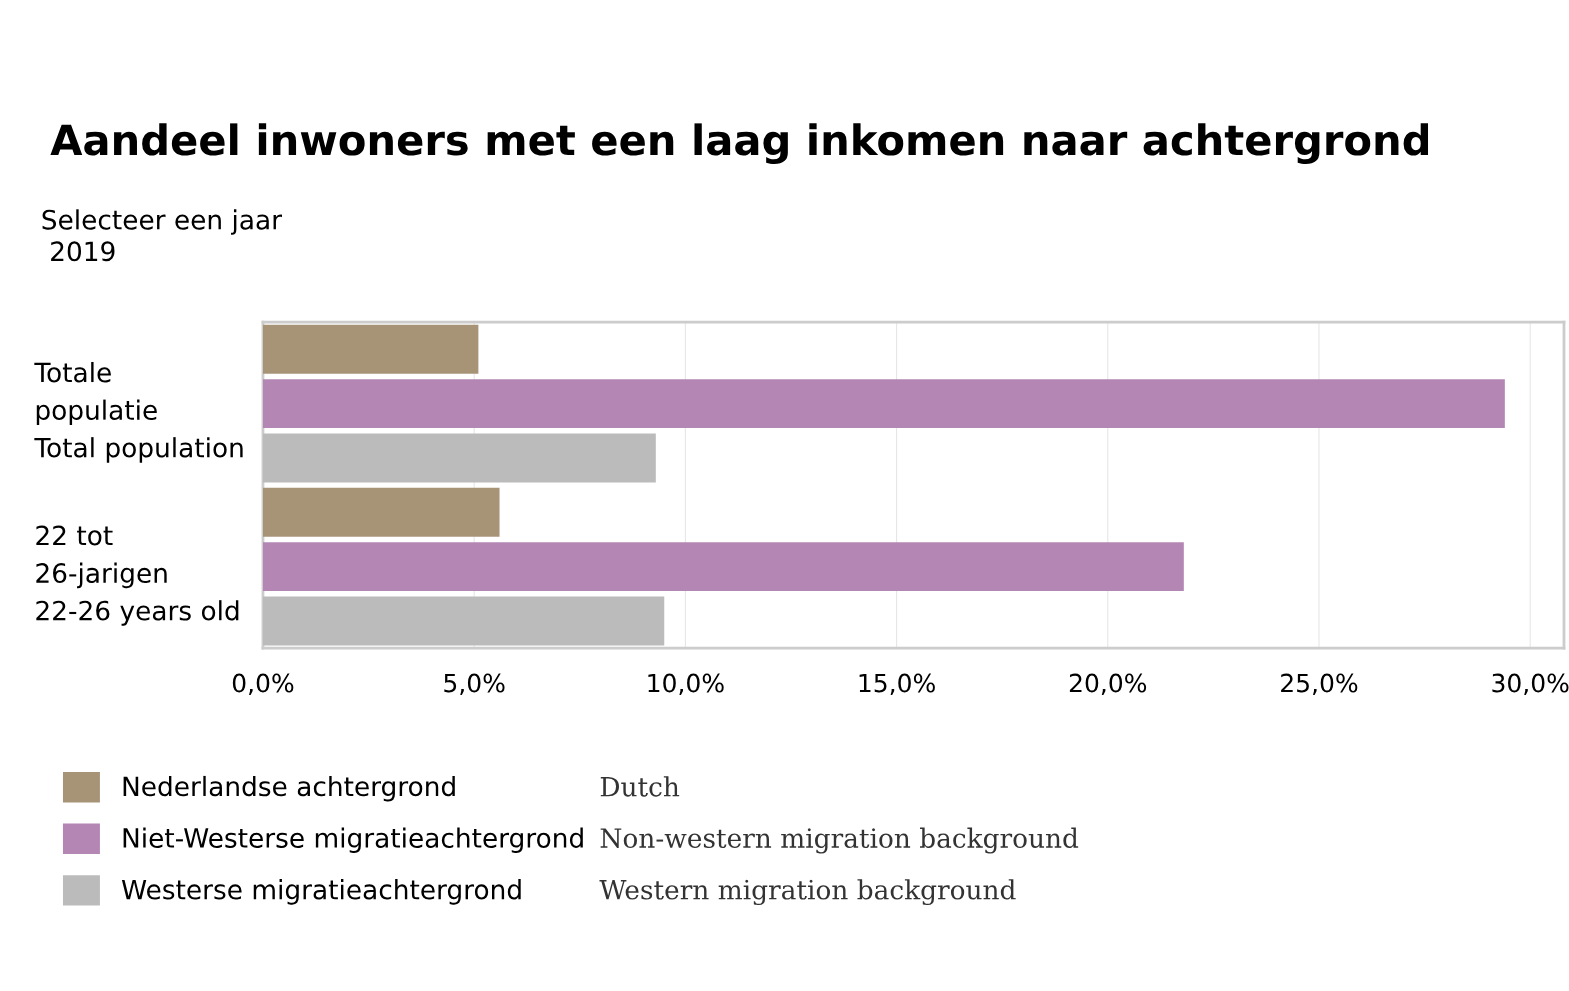 Image resolution: width=1569 pixels, height=991 pixels. I want to click on x-tick-label: 20,0%, so click(1108, 684).